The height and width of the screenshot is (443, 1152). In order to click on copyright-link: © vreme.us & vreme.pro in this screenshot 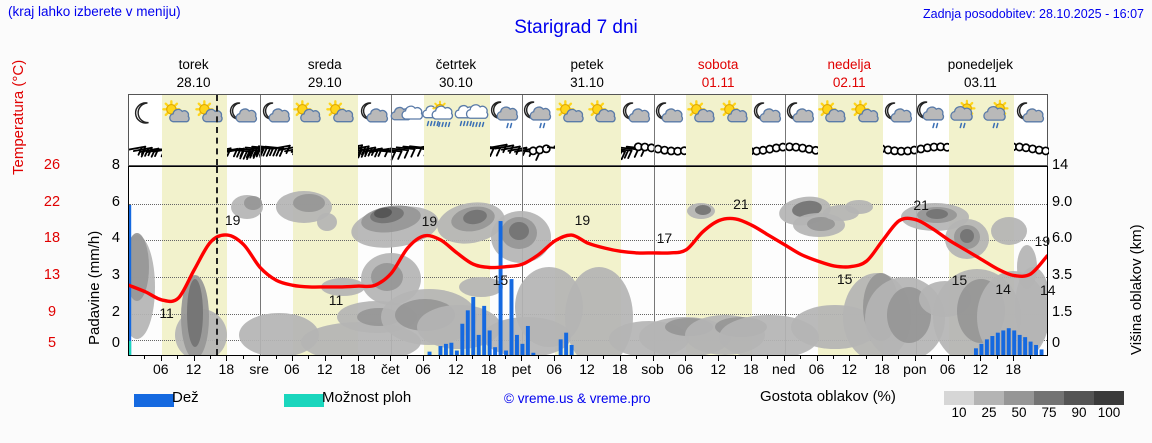, I will do `click(577, 398)`.